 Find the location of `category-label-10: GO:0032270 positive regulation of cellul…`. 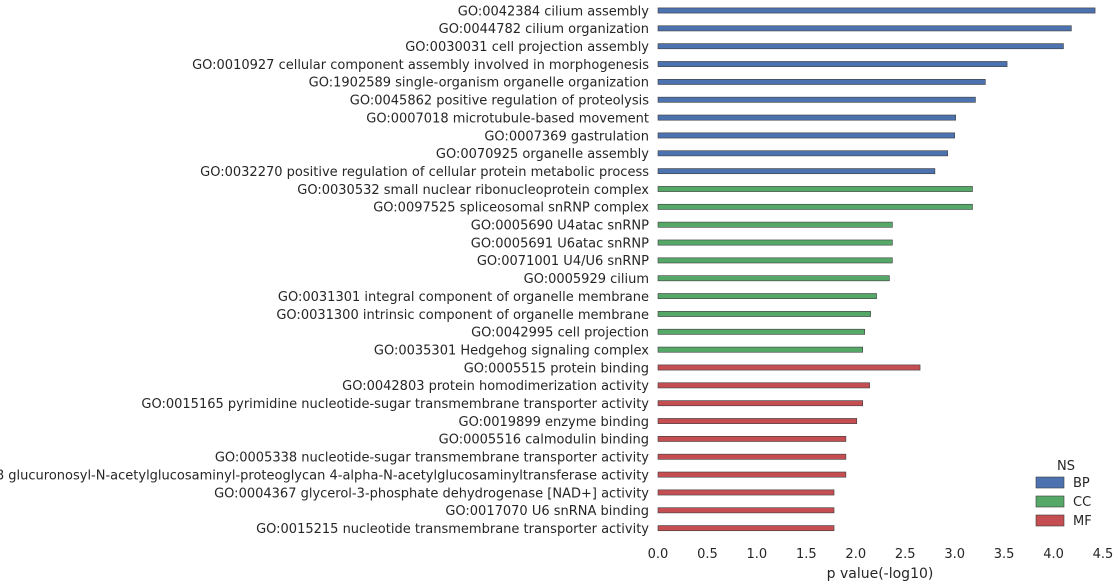

category-label-10: GO:0032270 positive regulation of cellul… is located at coordinates (424, 172).